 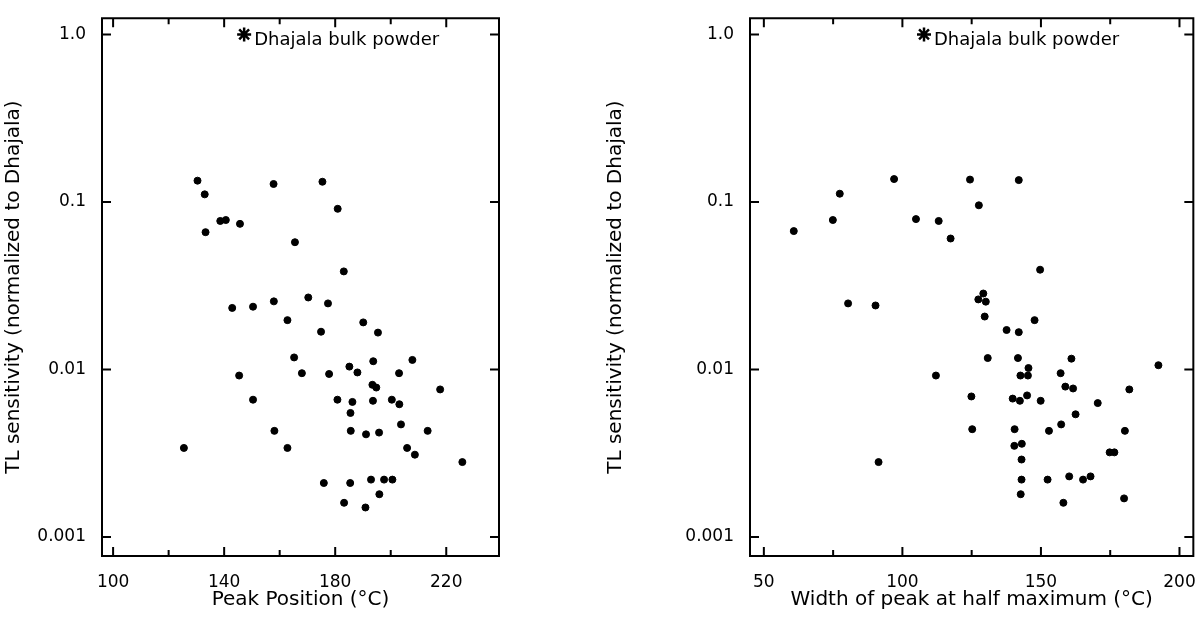 What do you see at coordinates (446, 580) in the screenshot?
I see `x-tick-label: 220` at bounding box center [446, 580].